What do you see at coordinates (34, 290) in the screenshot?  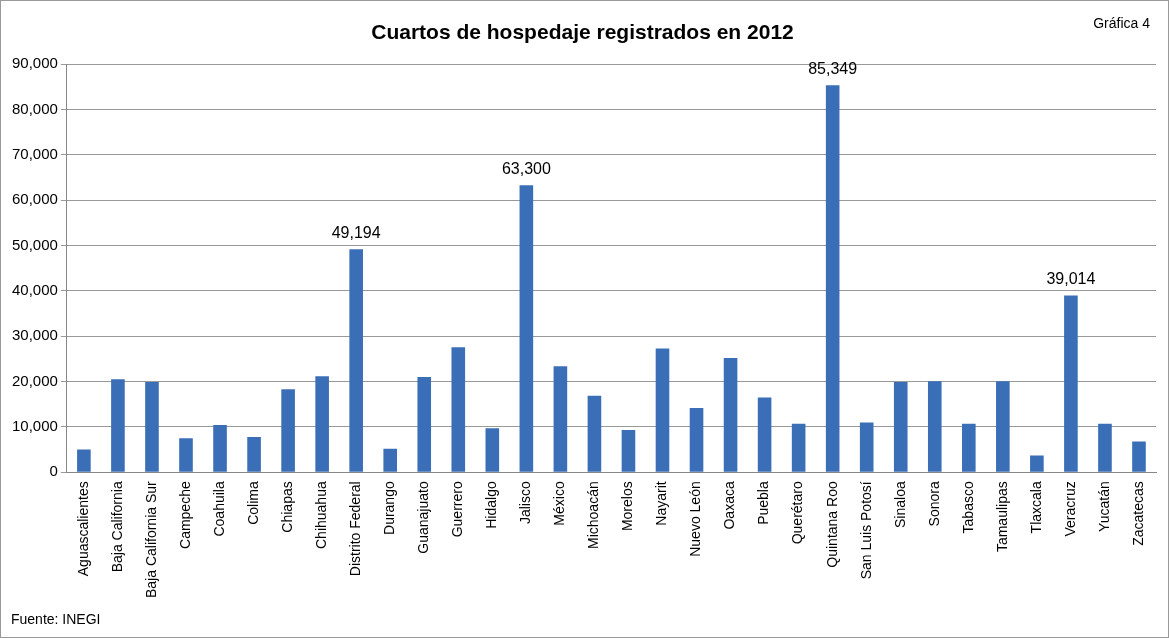 I see `y-tick-label: 40,000` at bounding box center [34, 290].